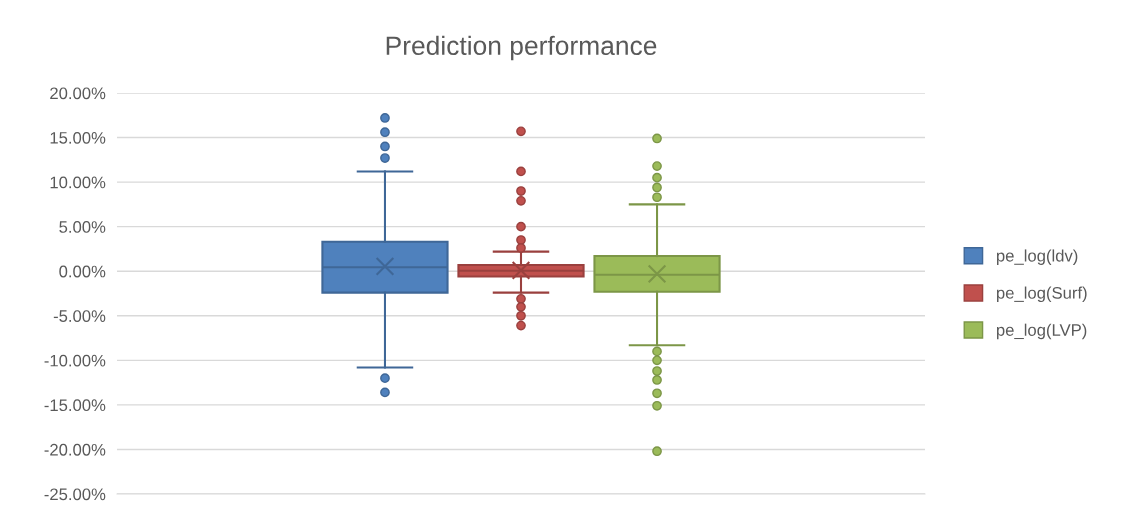  I want to click on y-tick-label: -10.00%, so click(75, 360).